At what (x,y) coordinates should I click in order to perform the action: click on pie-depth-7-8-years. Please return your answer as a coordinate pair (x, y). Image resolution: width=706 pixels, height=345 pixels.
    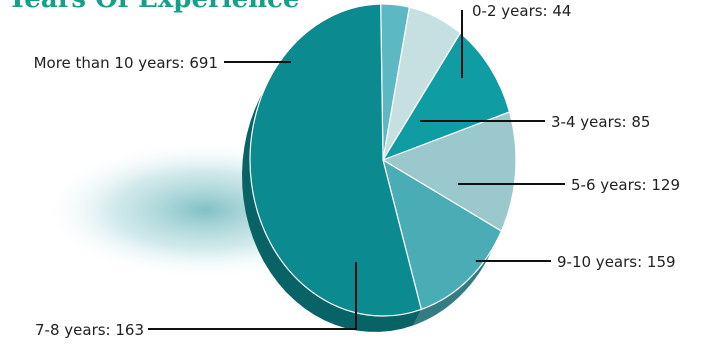
    Looking at the image, I should click on (457, 278).